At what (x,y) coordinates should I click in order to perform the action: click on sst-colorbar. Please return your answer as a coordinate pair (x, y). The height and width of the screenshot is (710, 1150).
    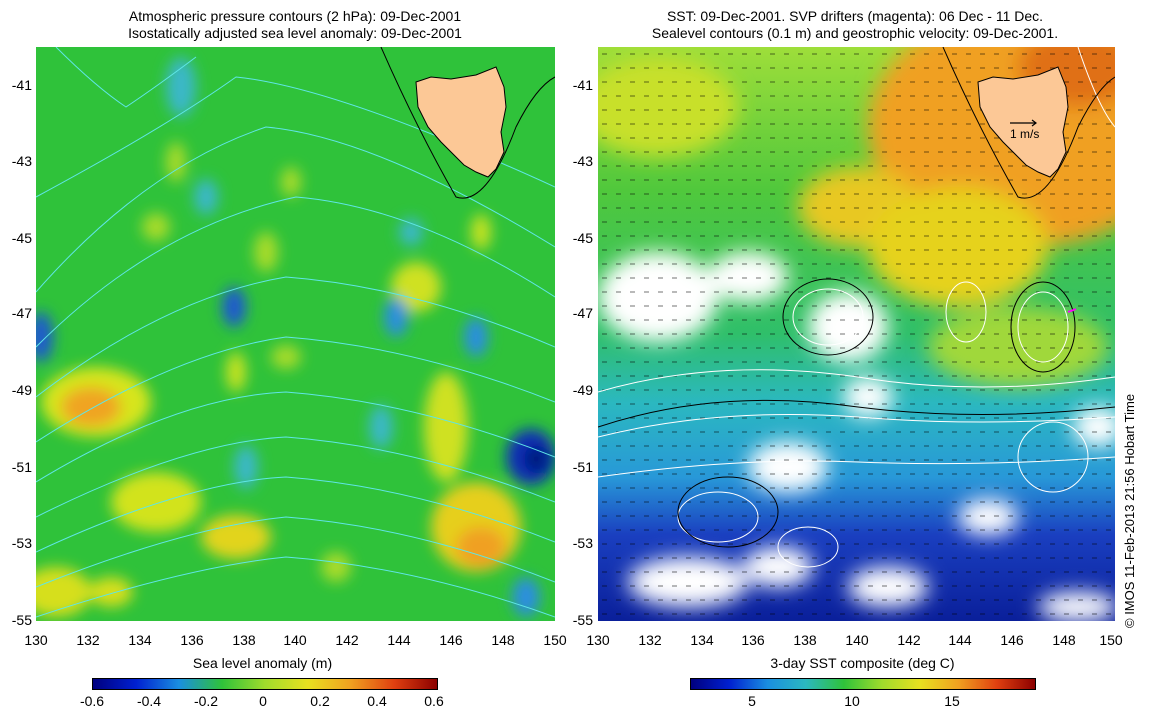
    Looking at the image, I should click on (863, 684).